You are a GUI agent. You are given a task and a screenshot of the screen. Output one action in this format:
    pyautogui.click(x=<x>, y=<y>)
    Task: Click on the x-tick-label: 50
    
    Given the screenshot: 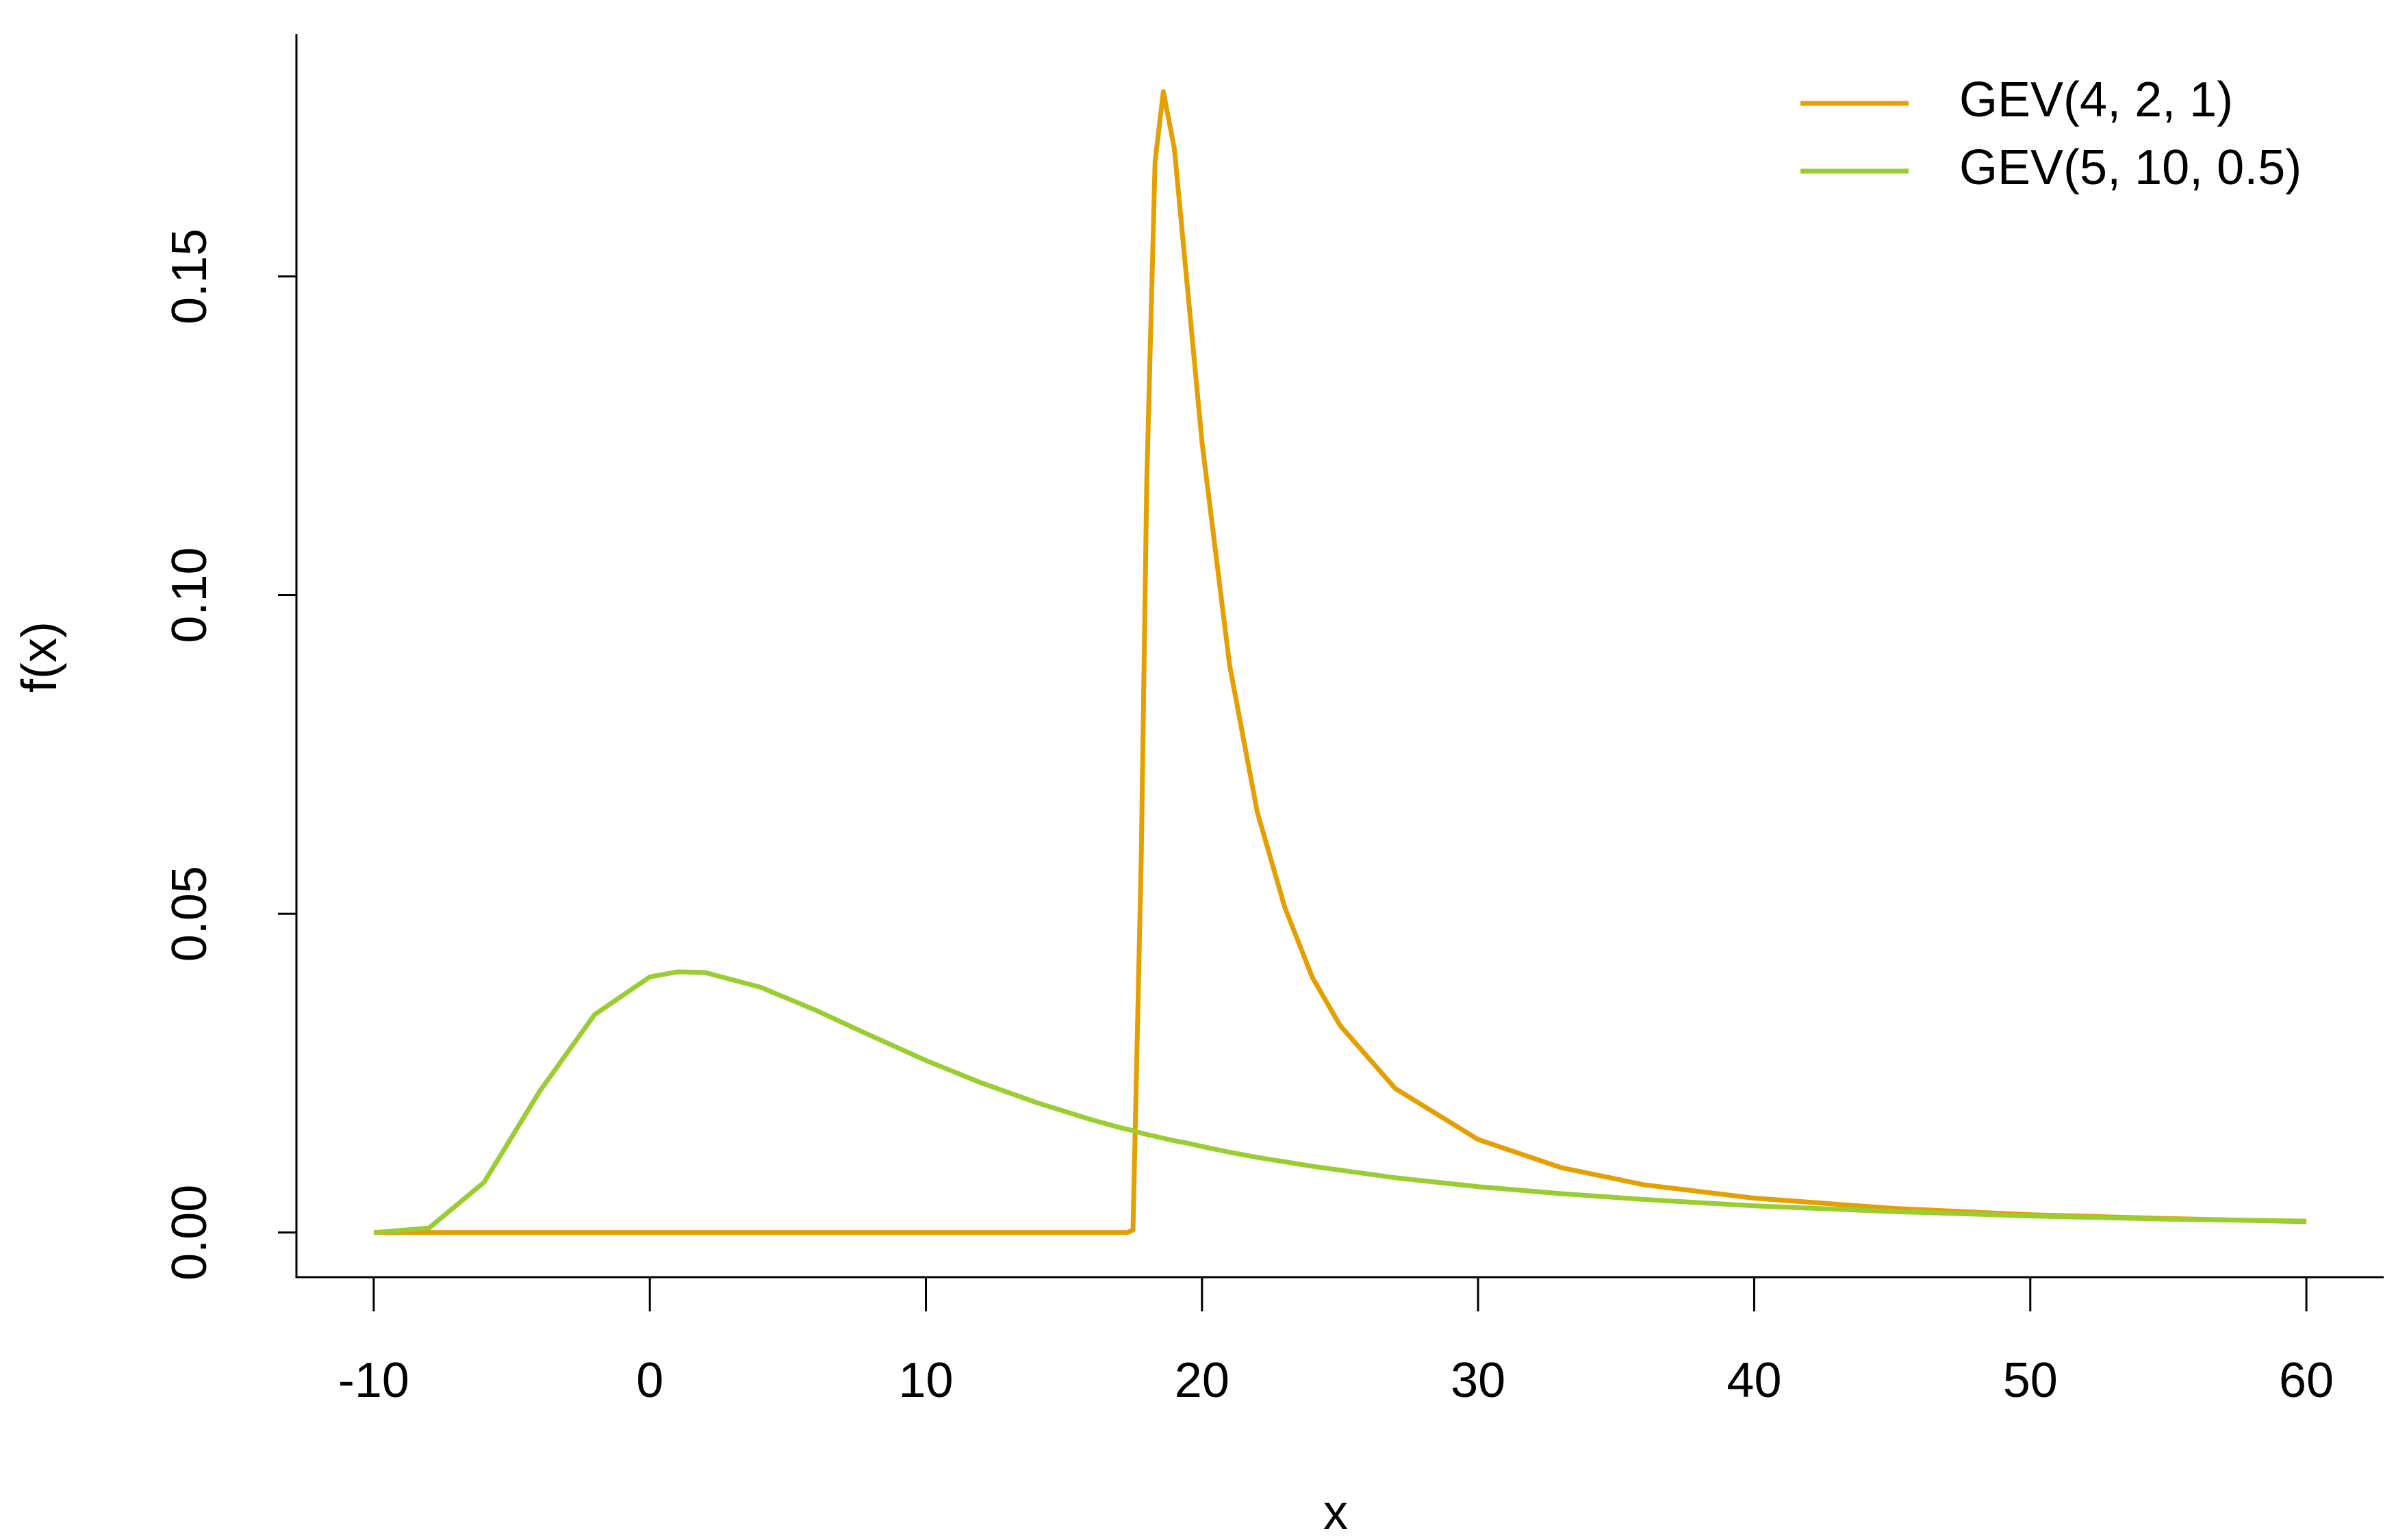 What is the action you would take?
    pyautogui.click(x=2030, y=1380)
    